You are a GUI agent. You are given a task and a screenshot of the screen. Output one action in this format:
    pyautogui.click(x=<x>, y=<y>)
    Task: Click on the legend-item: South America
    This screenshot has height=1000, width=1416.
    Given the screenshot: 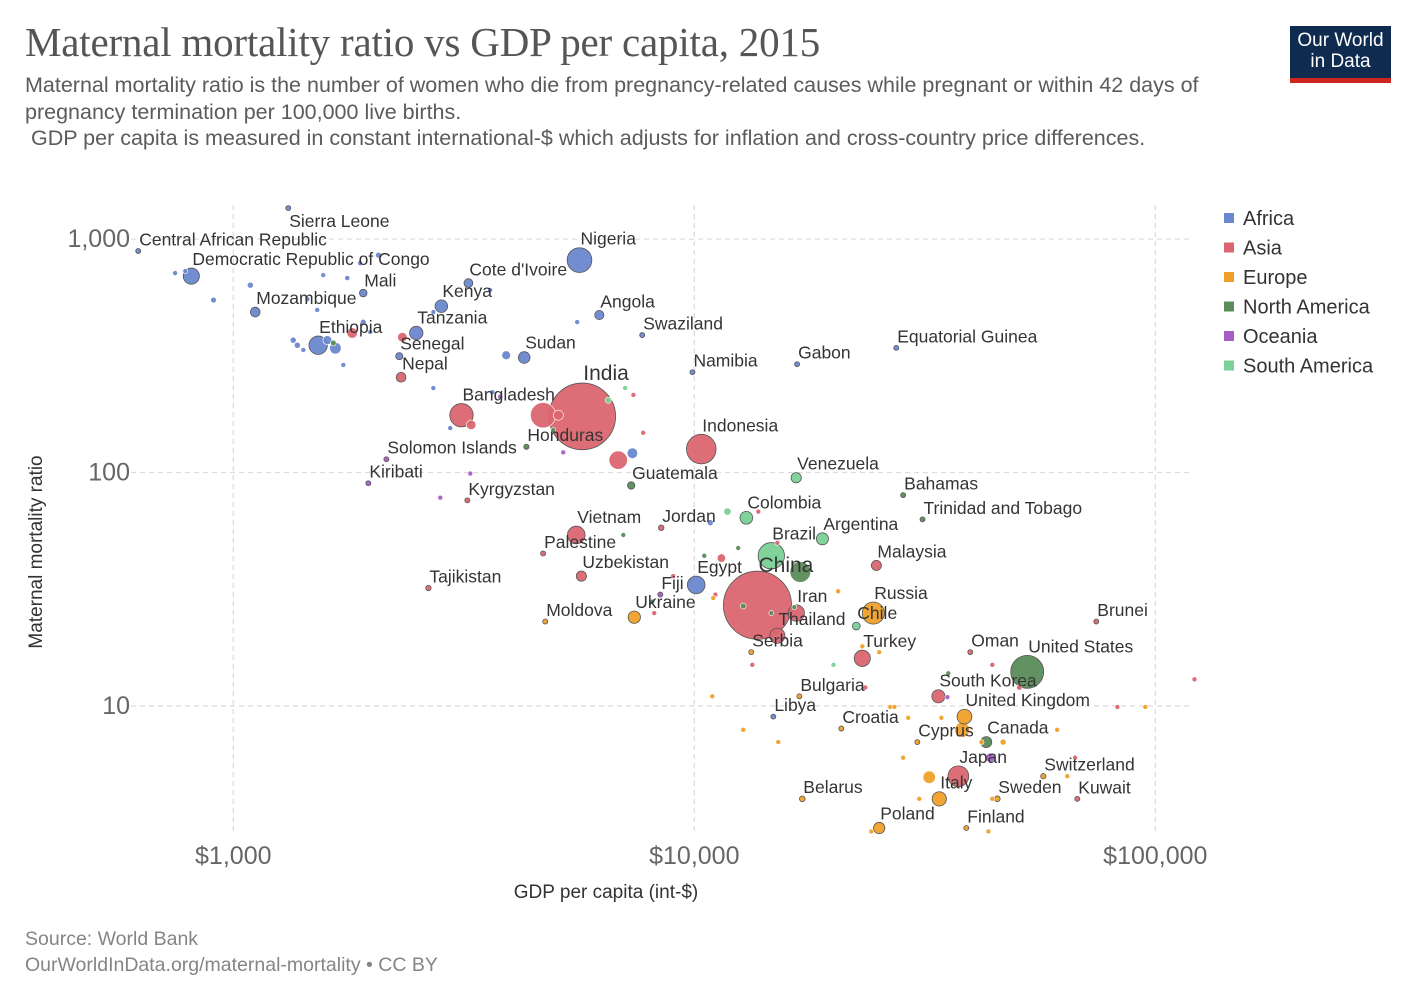 What is the action you would take?
    pyautogui.click(x=1308, y=367)
    